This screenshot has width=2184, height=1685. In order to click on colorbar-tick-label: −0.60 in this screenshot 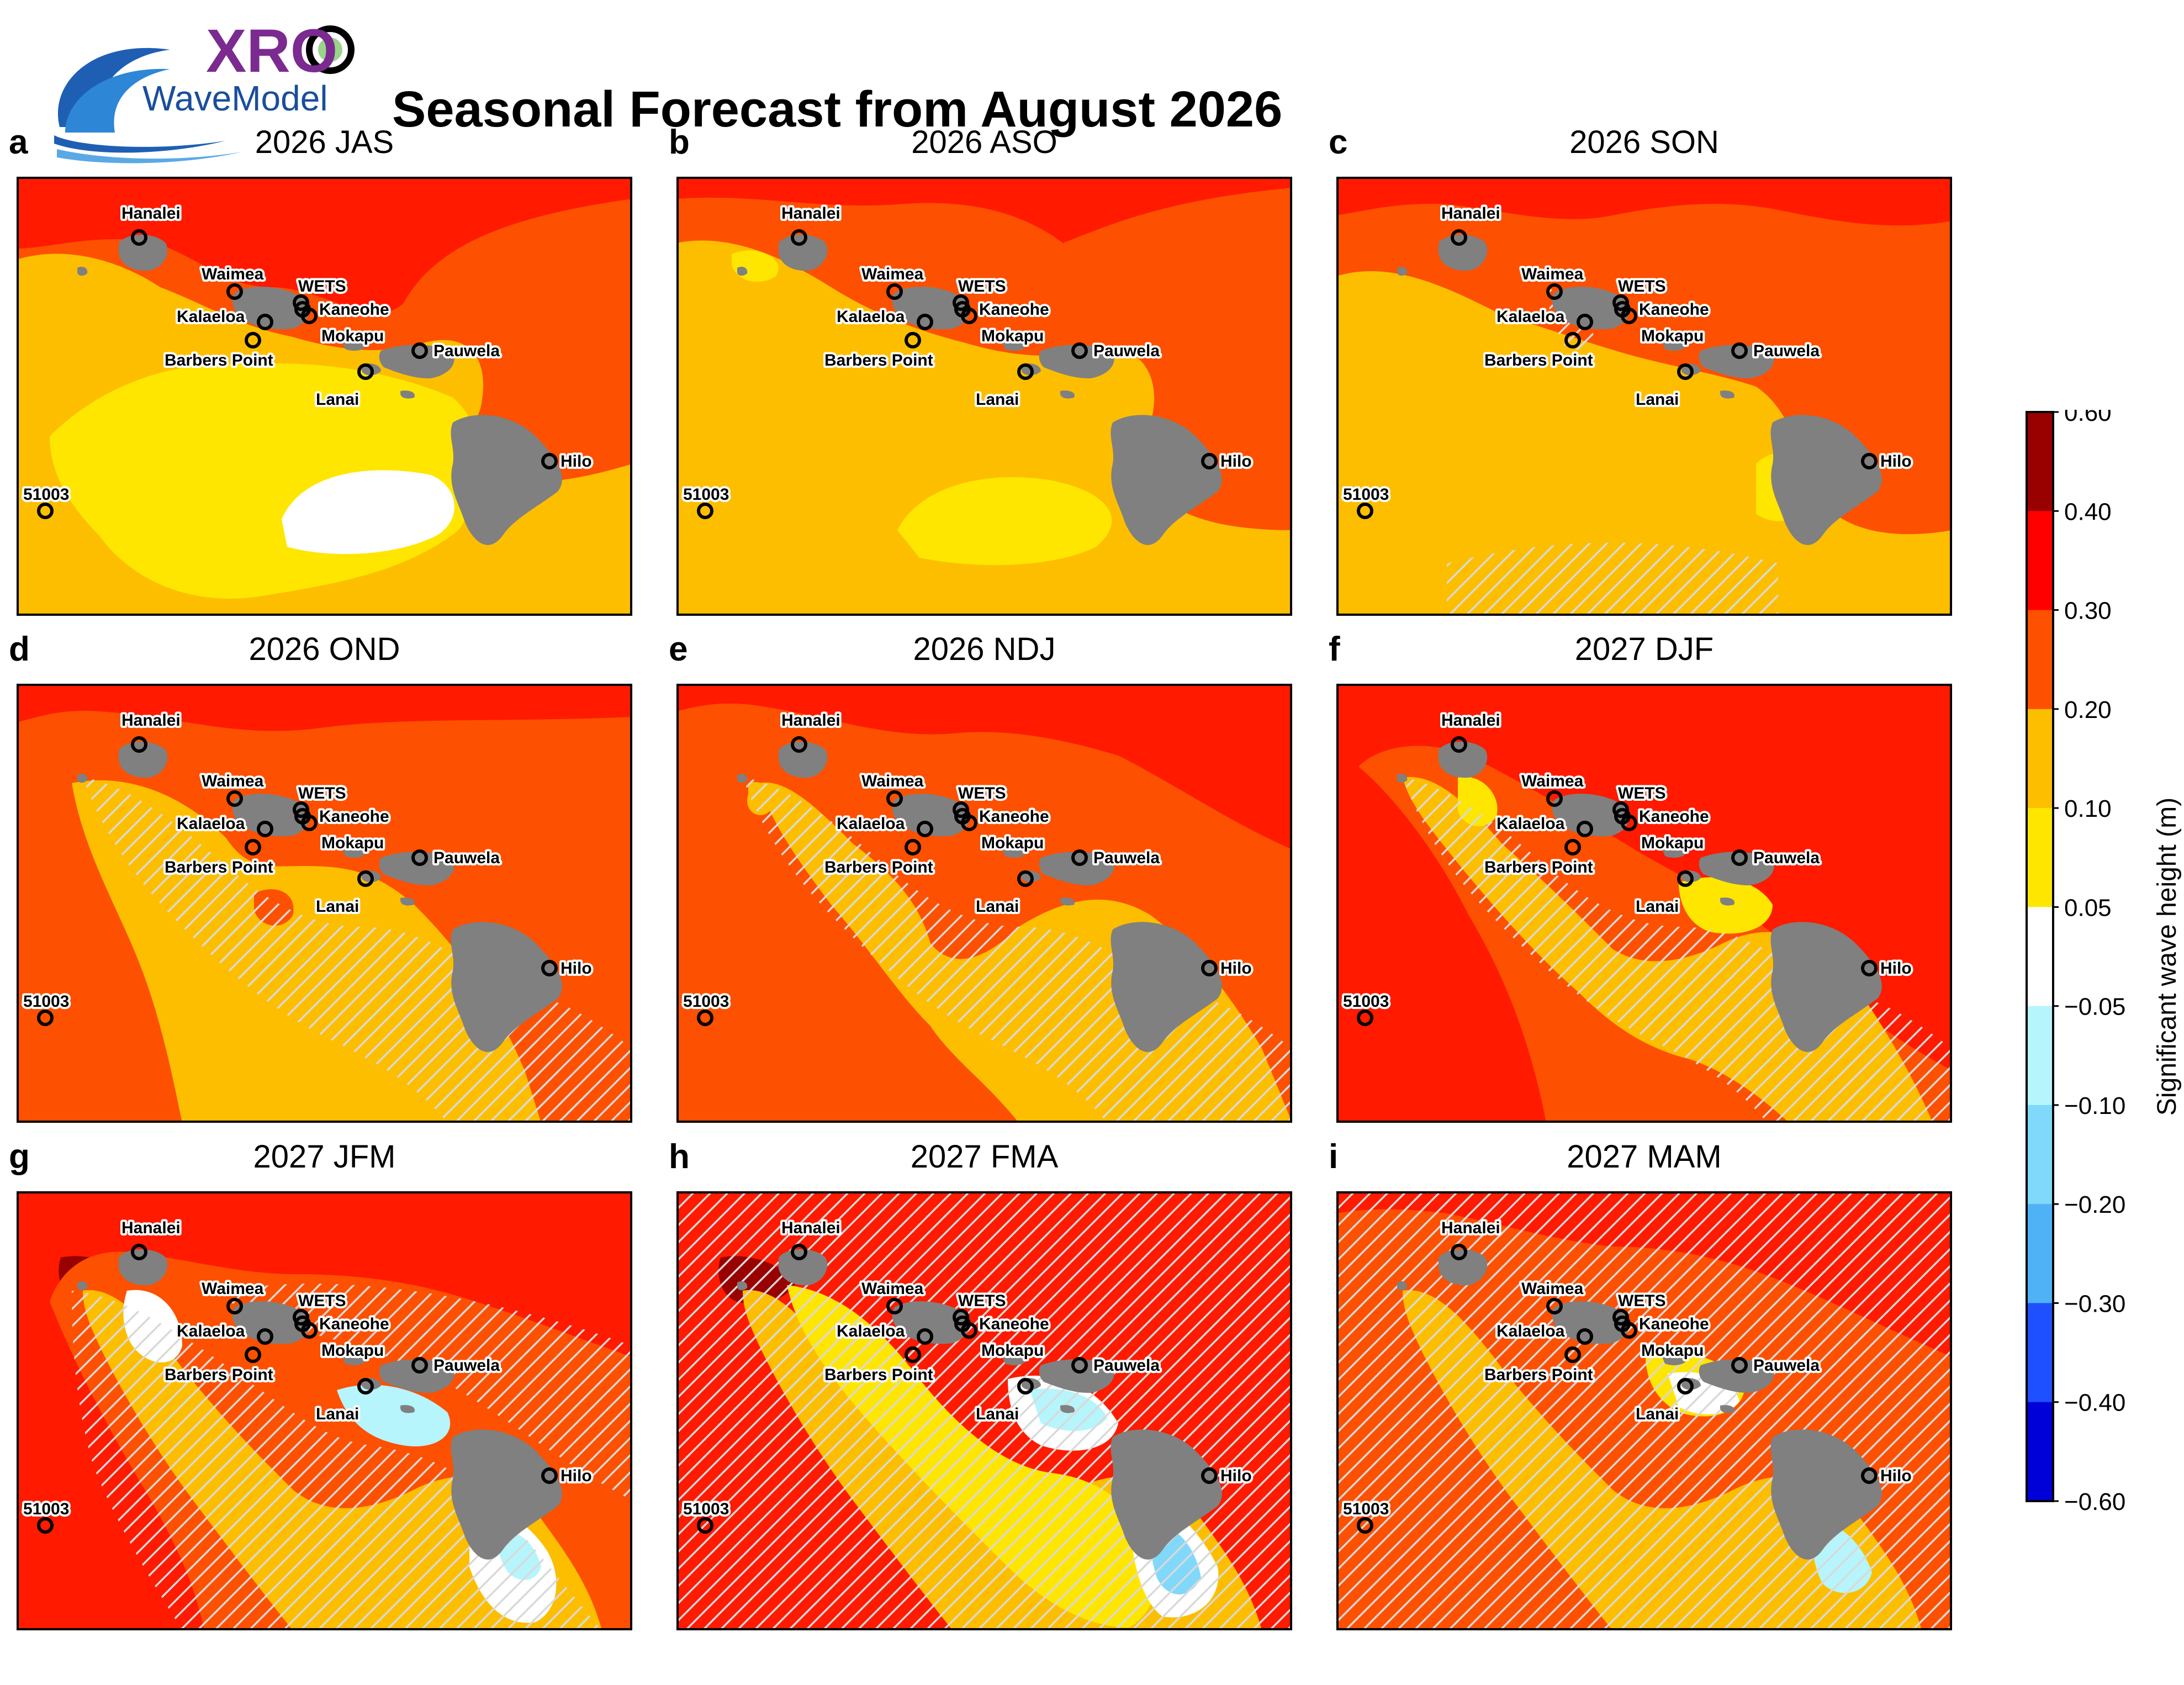, I will do `click(2094, 1500)`.